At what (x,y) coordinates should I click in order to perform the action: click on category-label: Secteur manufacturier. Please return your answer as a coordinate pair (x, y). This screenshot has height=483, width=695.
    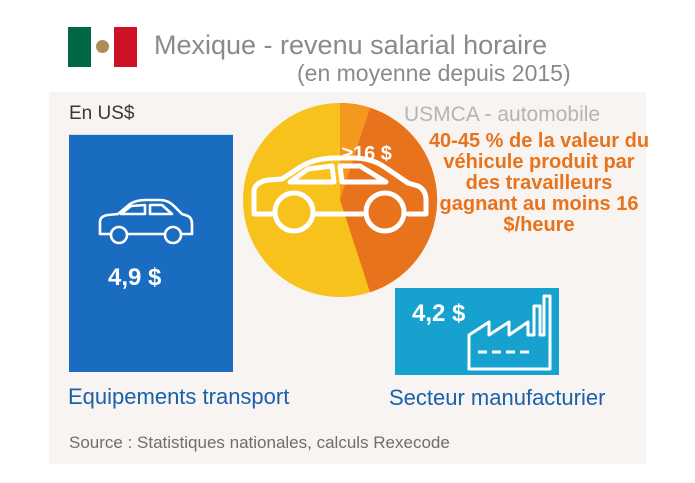
    Looking at the image, I should click on (497, 397).